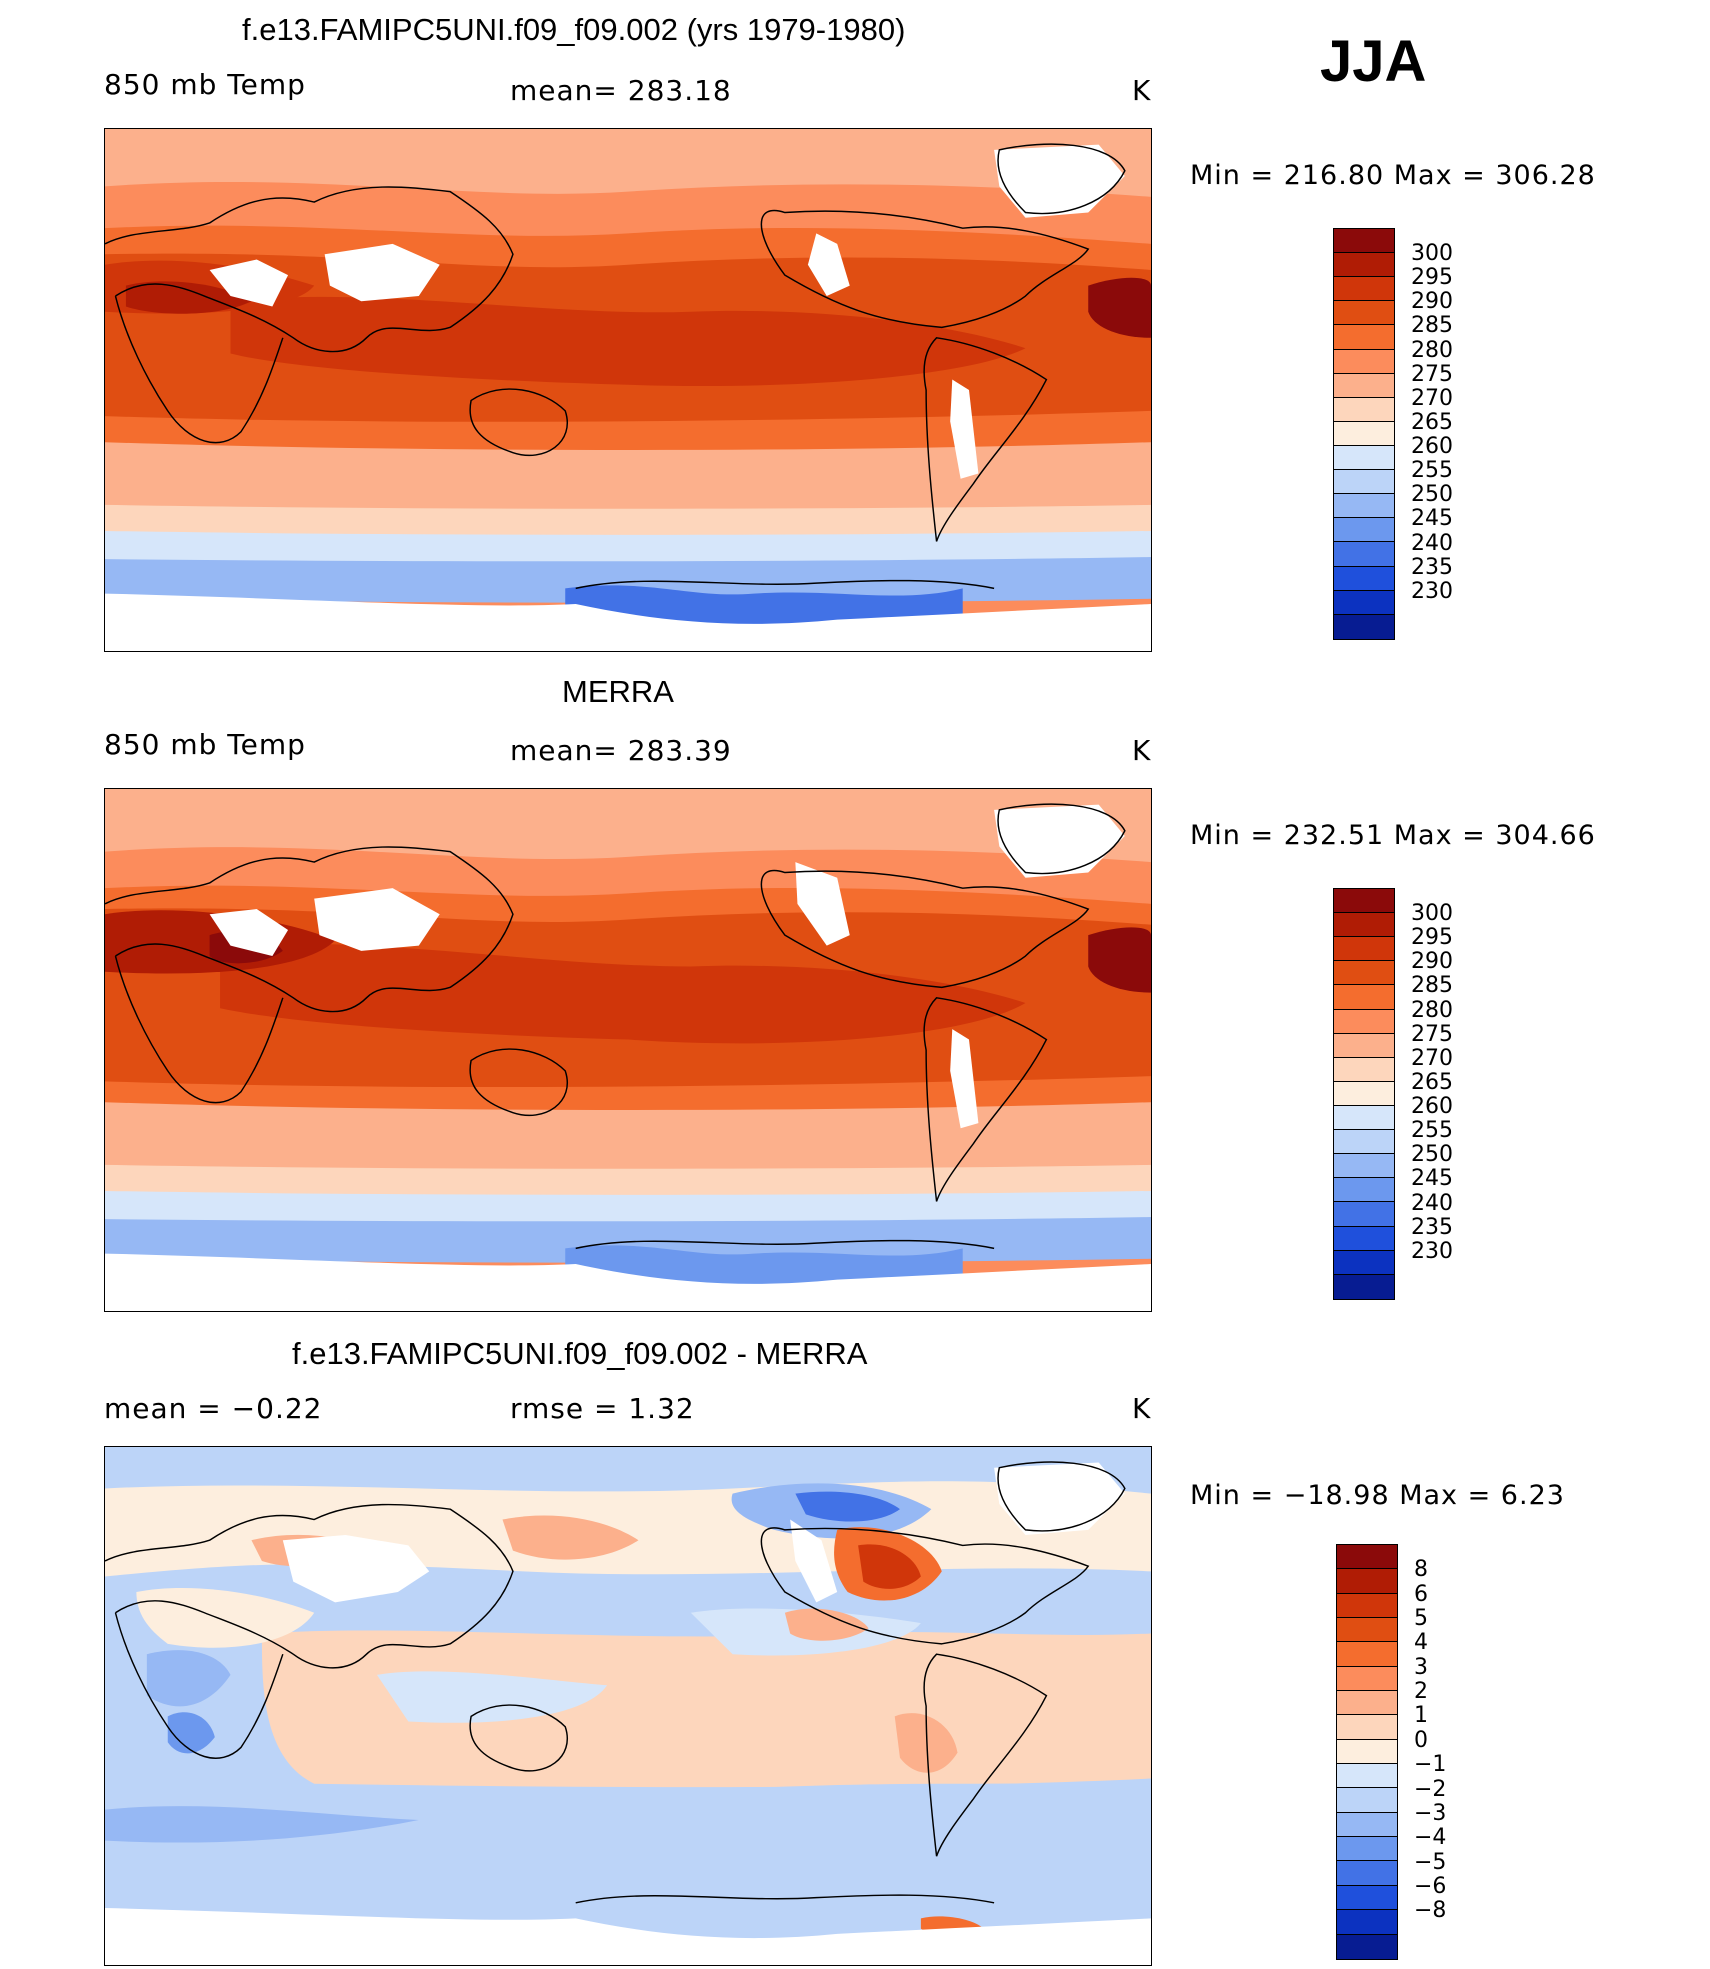 The height and width of the screenshot is (1969, 1710). I want to click on panel3-rmse-label: rmse = 1.32, so click(602, 1408).